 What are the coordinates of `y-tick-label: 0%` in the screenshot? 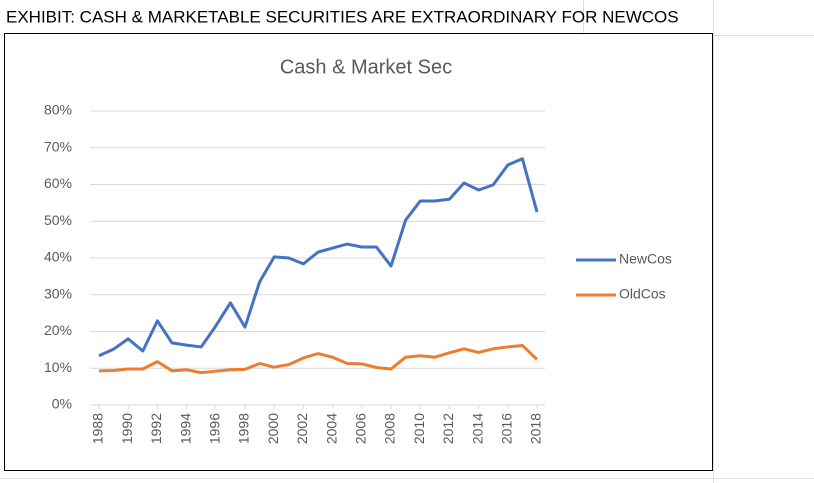 It's located at (62, 404).